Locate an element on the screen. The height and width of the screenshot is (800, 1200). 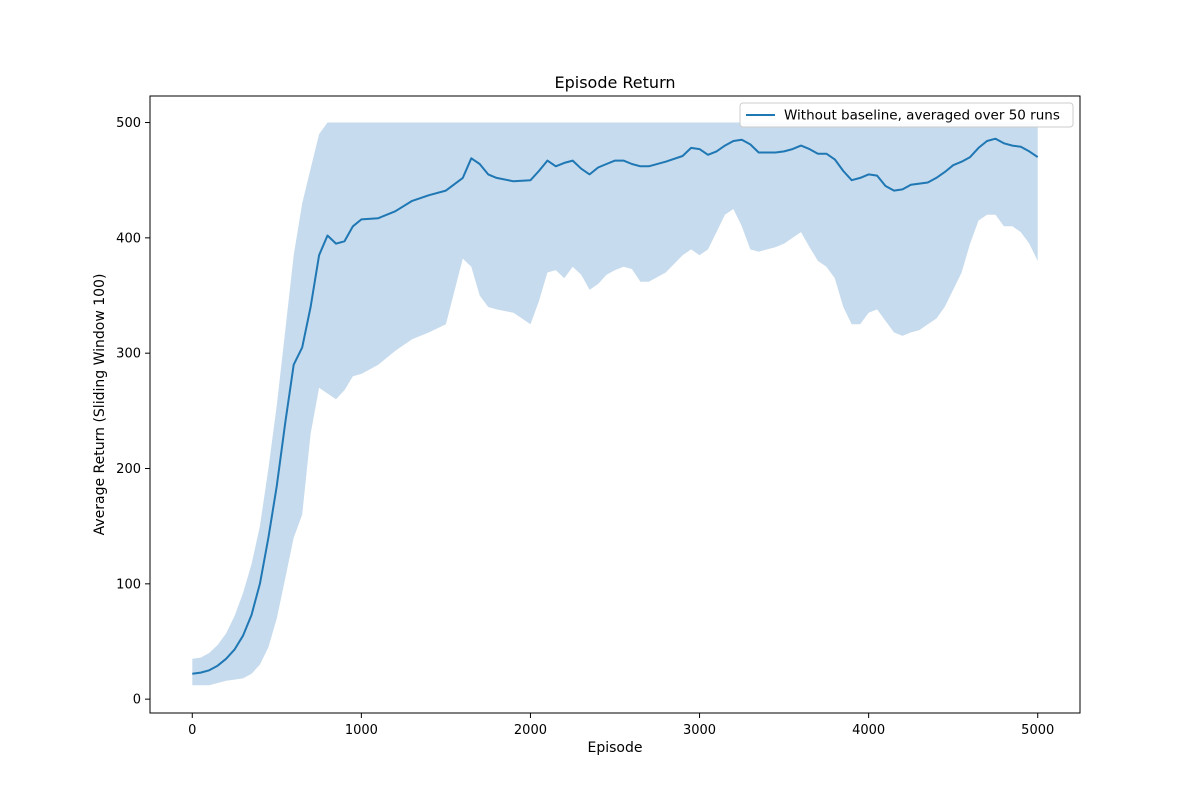
x-tick-label: 0 is located at coordinates (192, 730).